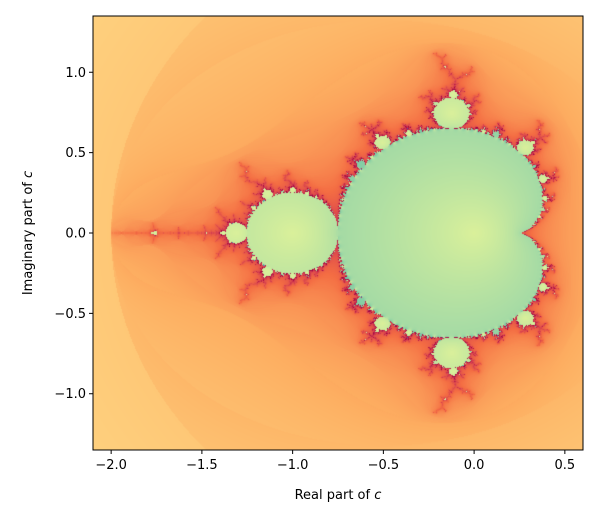  Describe the element at coordinates (565, 465) in the screenshot. I see `x-tick-label: 0.5` at that location.